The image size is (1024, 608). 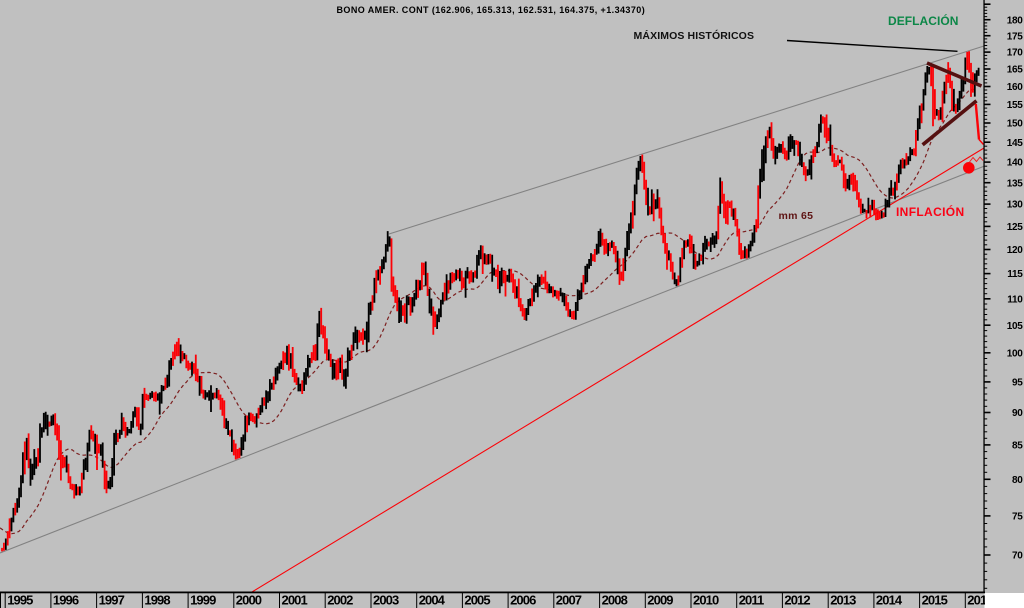 What do you see at coordinates (1015, 326) in the screenshot?
I see `svg-text: 105` at bounding box center [1015, 326].